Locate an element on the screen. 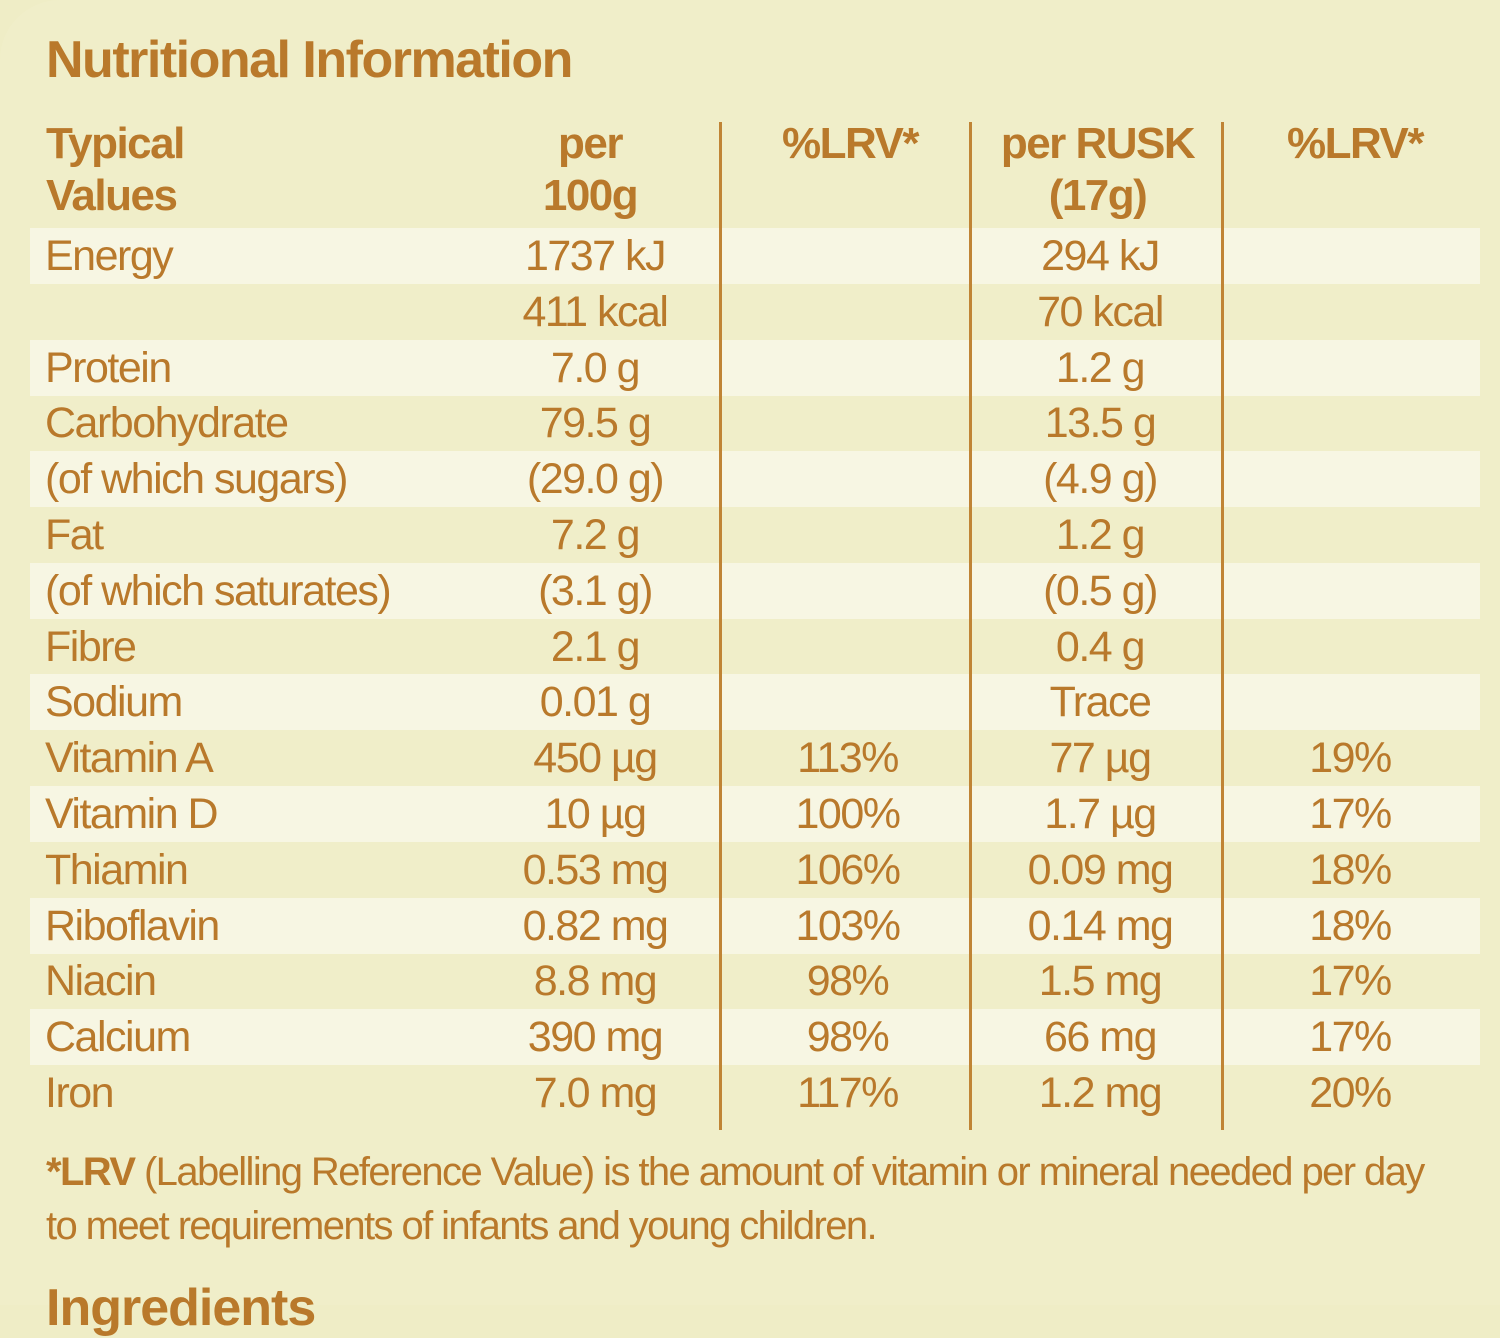 The image size is (1500, 1338). table-row: Vitamin D 10 µg 100% 1.7 µg 17% is located at coordinates (755, 814).